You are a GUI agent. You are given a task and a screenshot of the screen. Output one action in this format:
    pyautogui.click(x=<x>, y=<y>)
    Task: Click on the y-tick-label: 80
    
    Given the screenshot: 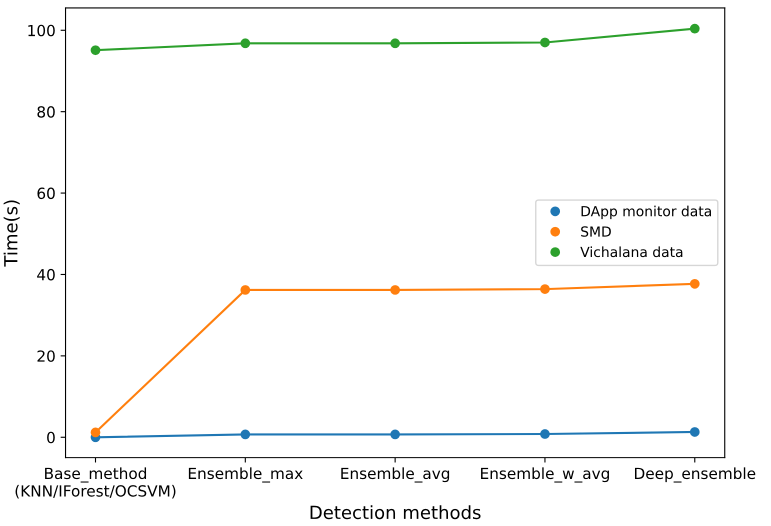 What is the action you would take?
    pyautogui.click(x=46, y=112)
    